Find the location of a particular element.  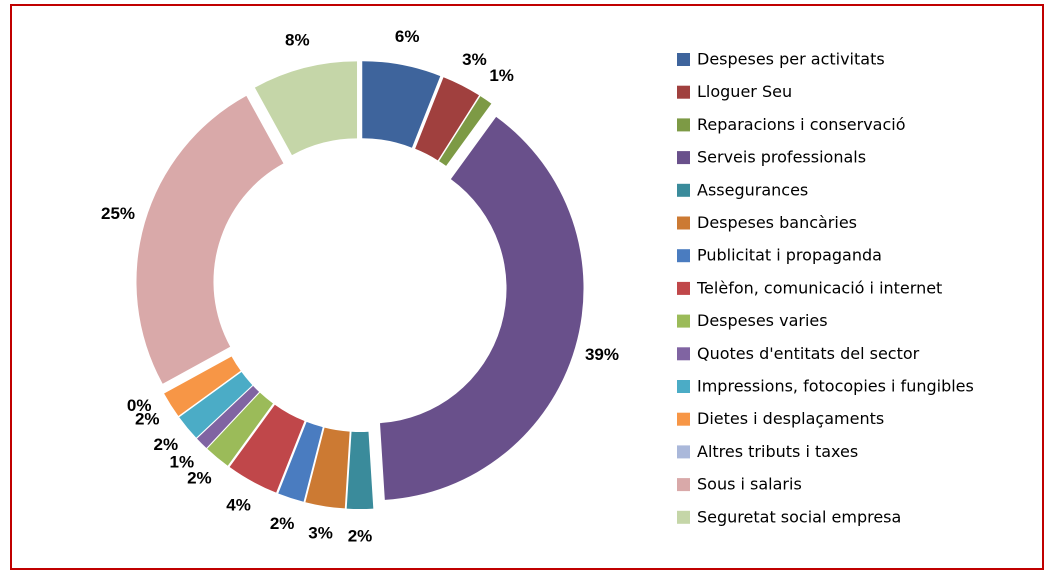

legend-label: Assegurances is located at coordinates (752, 189).